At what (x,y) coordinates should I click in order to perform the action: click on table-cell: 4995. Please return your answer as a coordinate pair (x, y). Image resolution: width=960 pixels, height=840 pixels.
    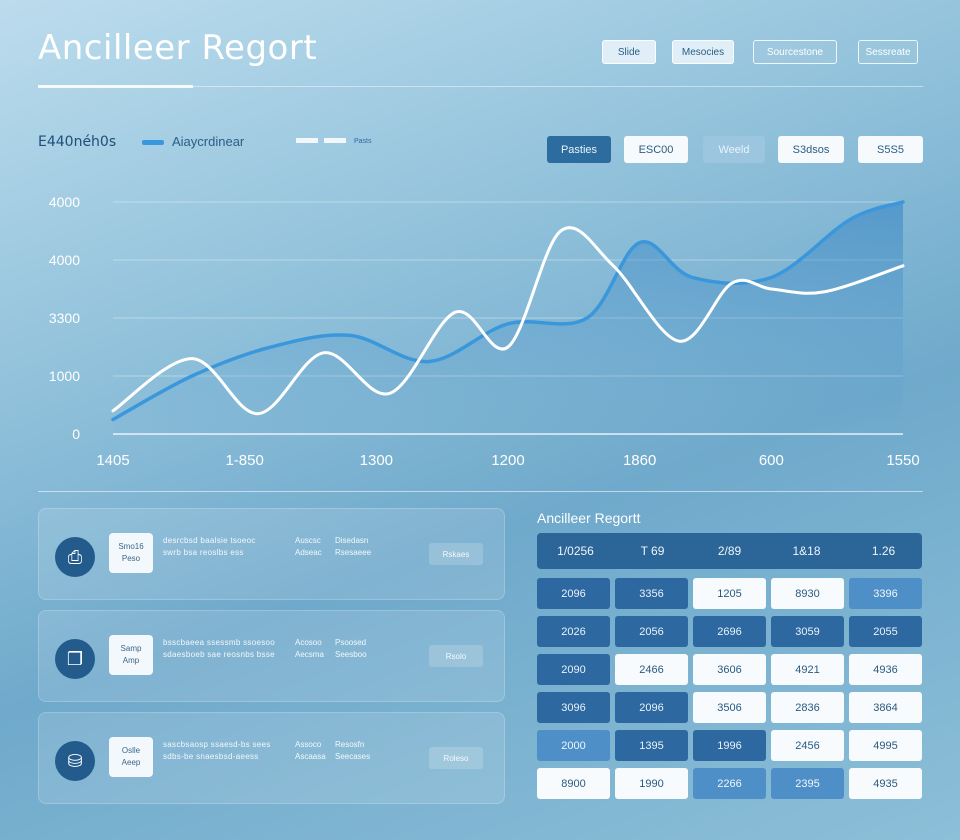
    Looking at the image, I should click on (885, 745).